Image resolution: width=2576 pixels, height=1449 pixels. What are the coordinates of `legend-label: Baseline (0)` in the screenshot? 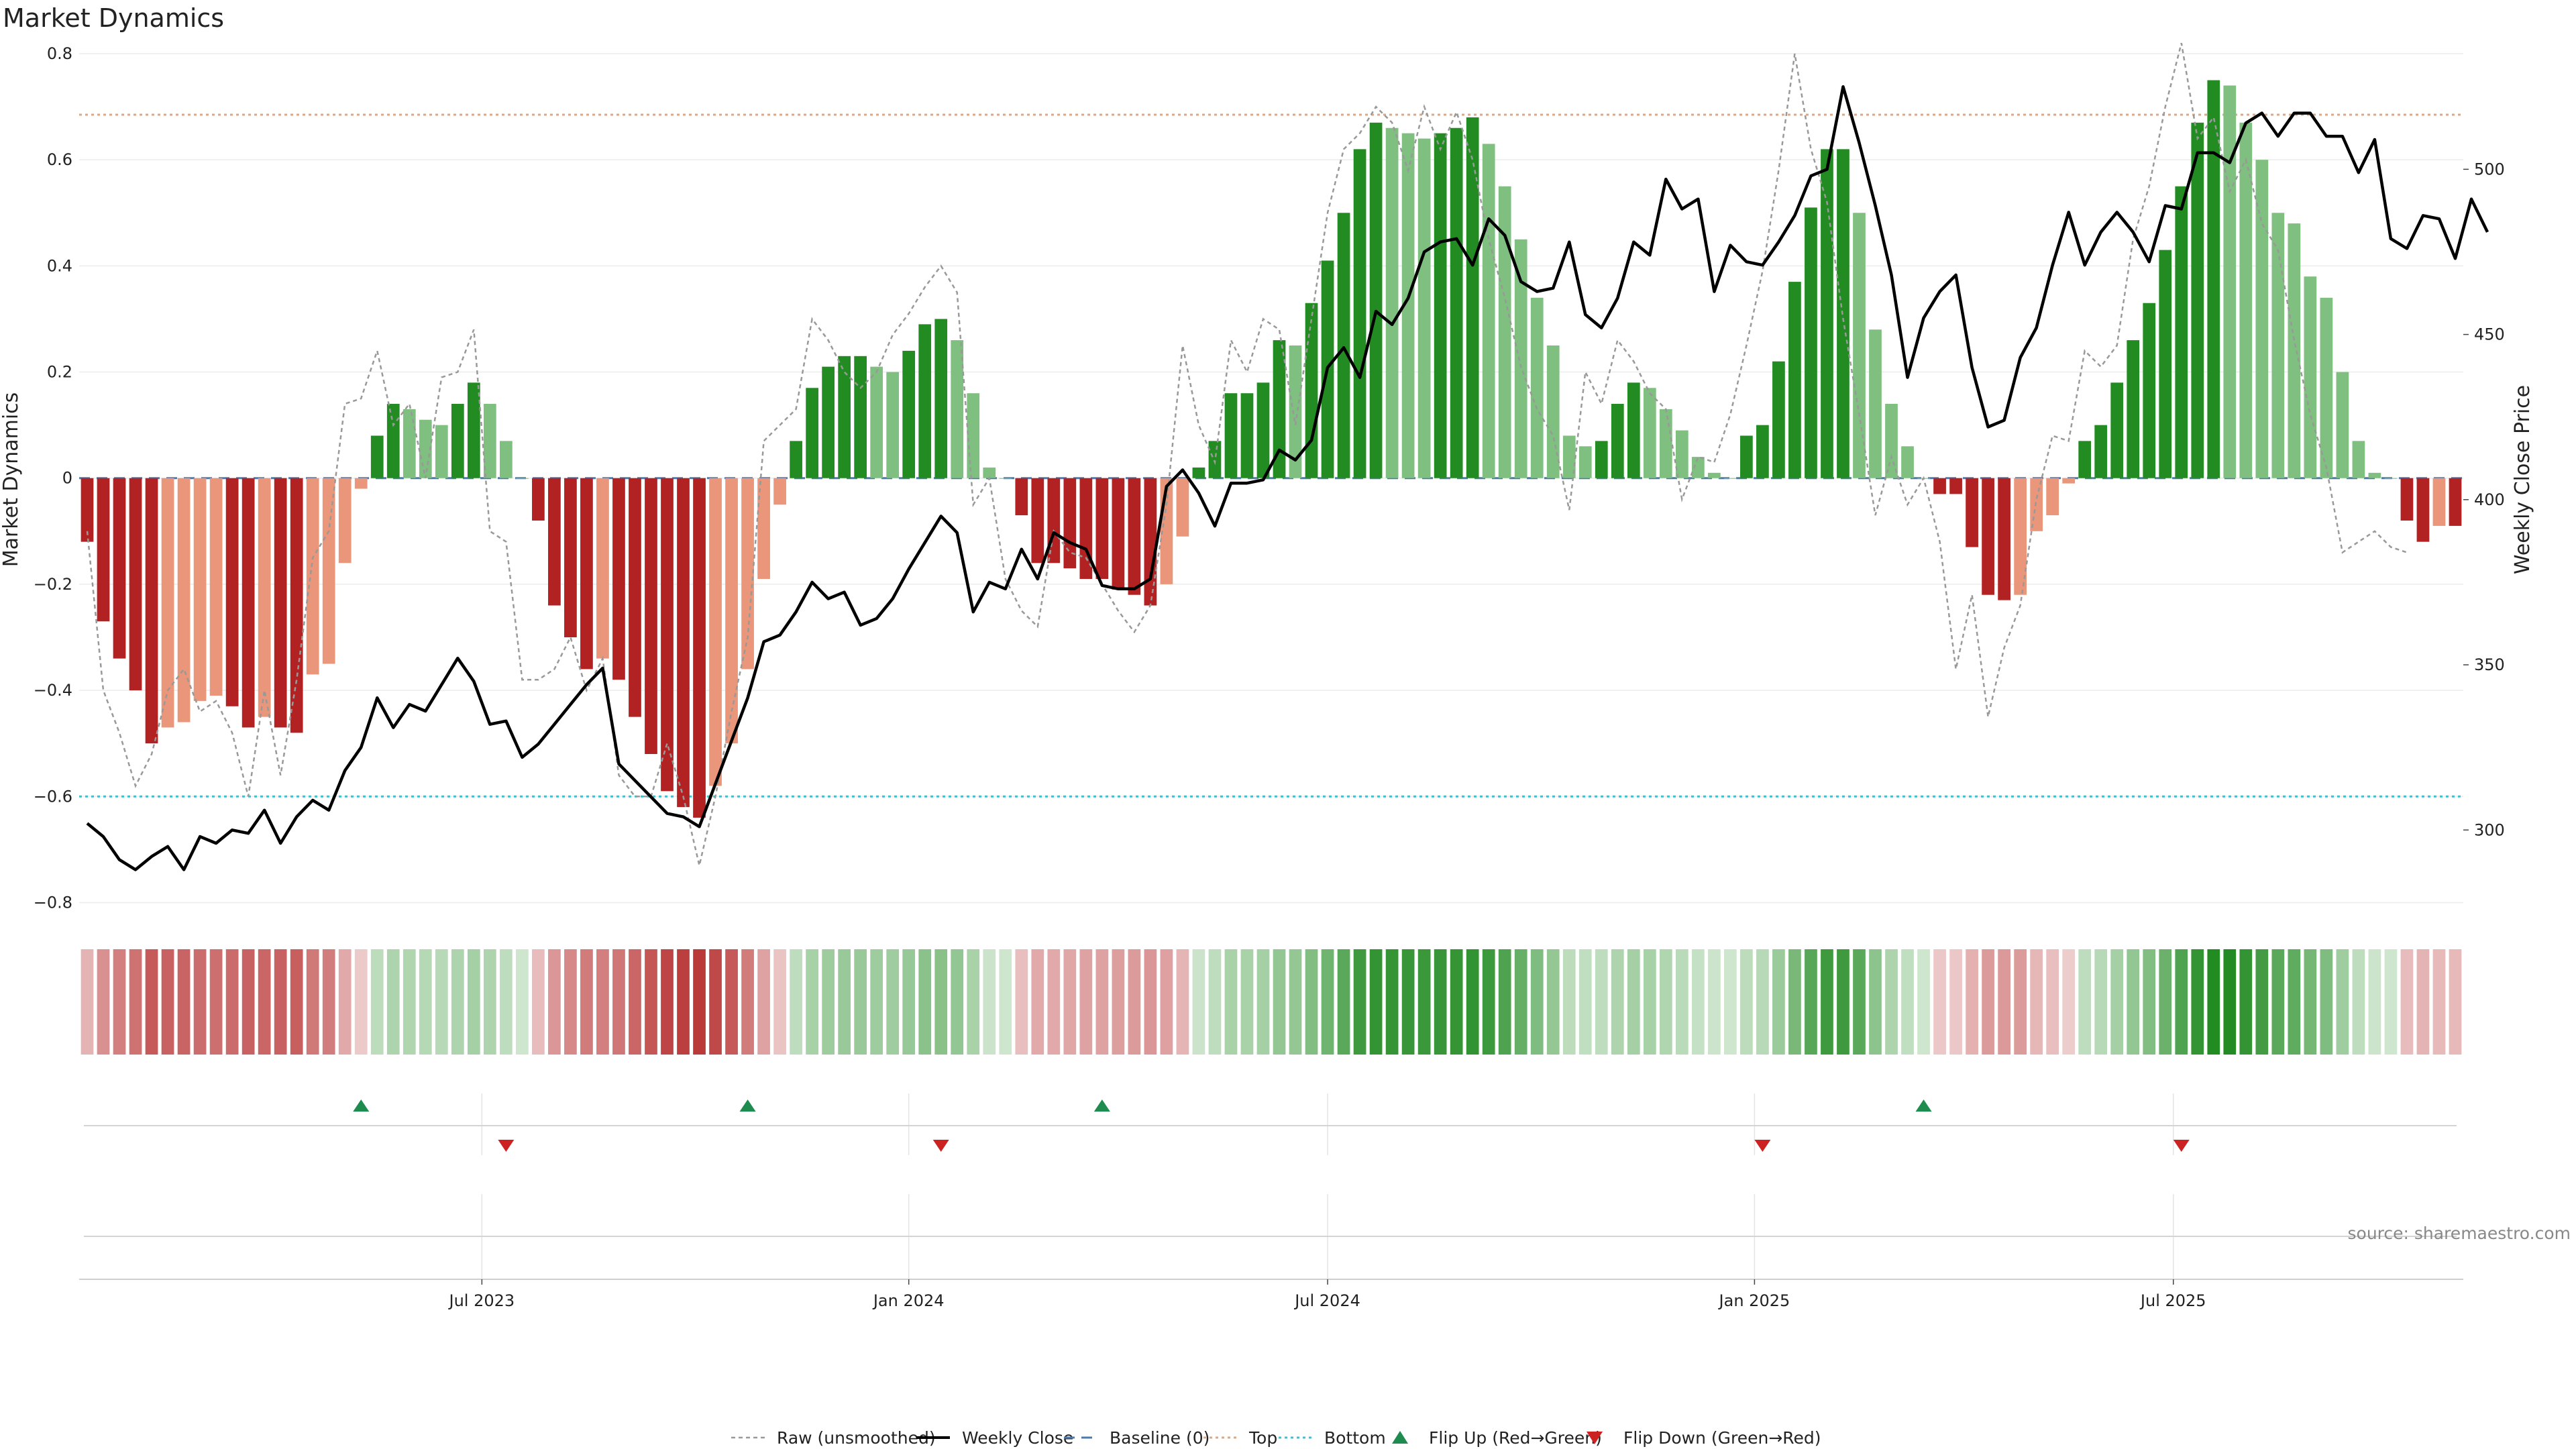 It's located at (1160, 1438).